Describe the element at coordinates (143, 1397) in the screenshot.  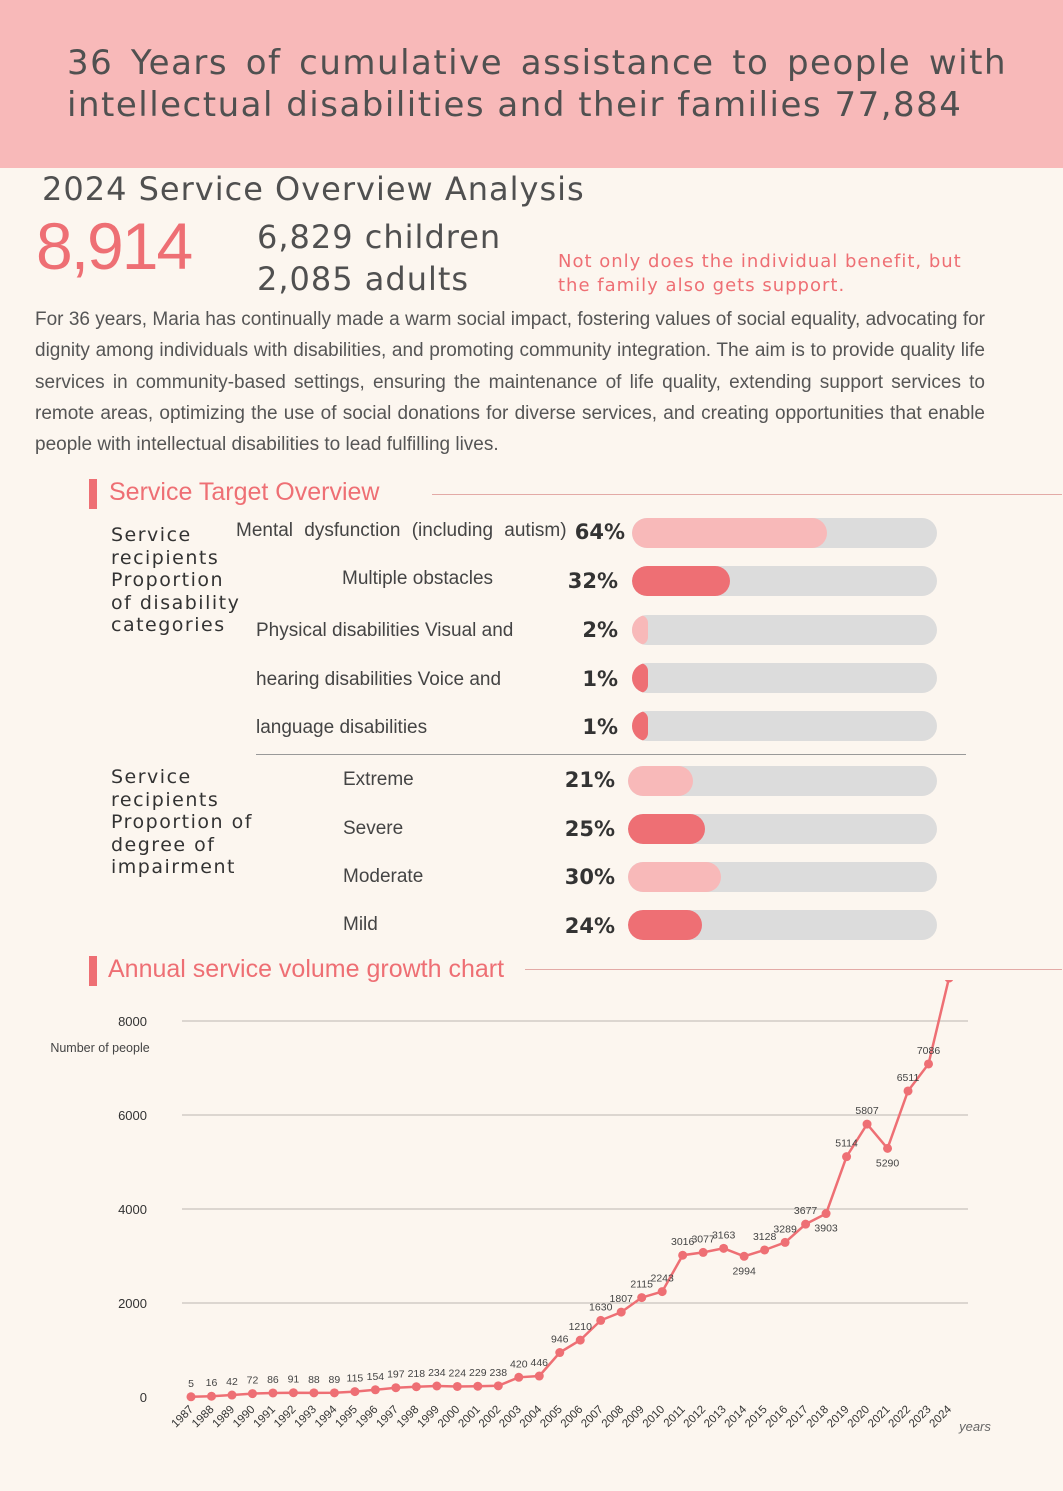
I see `y-tick-label: 0` at that location.